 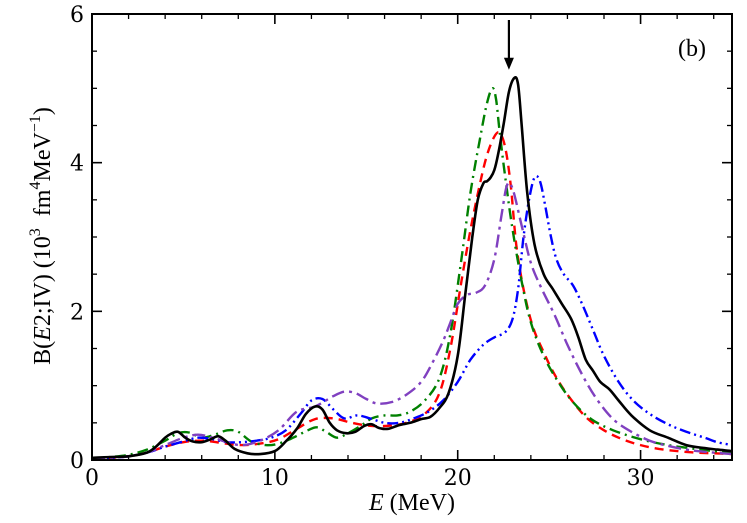 What do you see at coordinates (77, 15) in the screenshot?
I see `y-tick-label: 6` at bounding box center [77, 15].